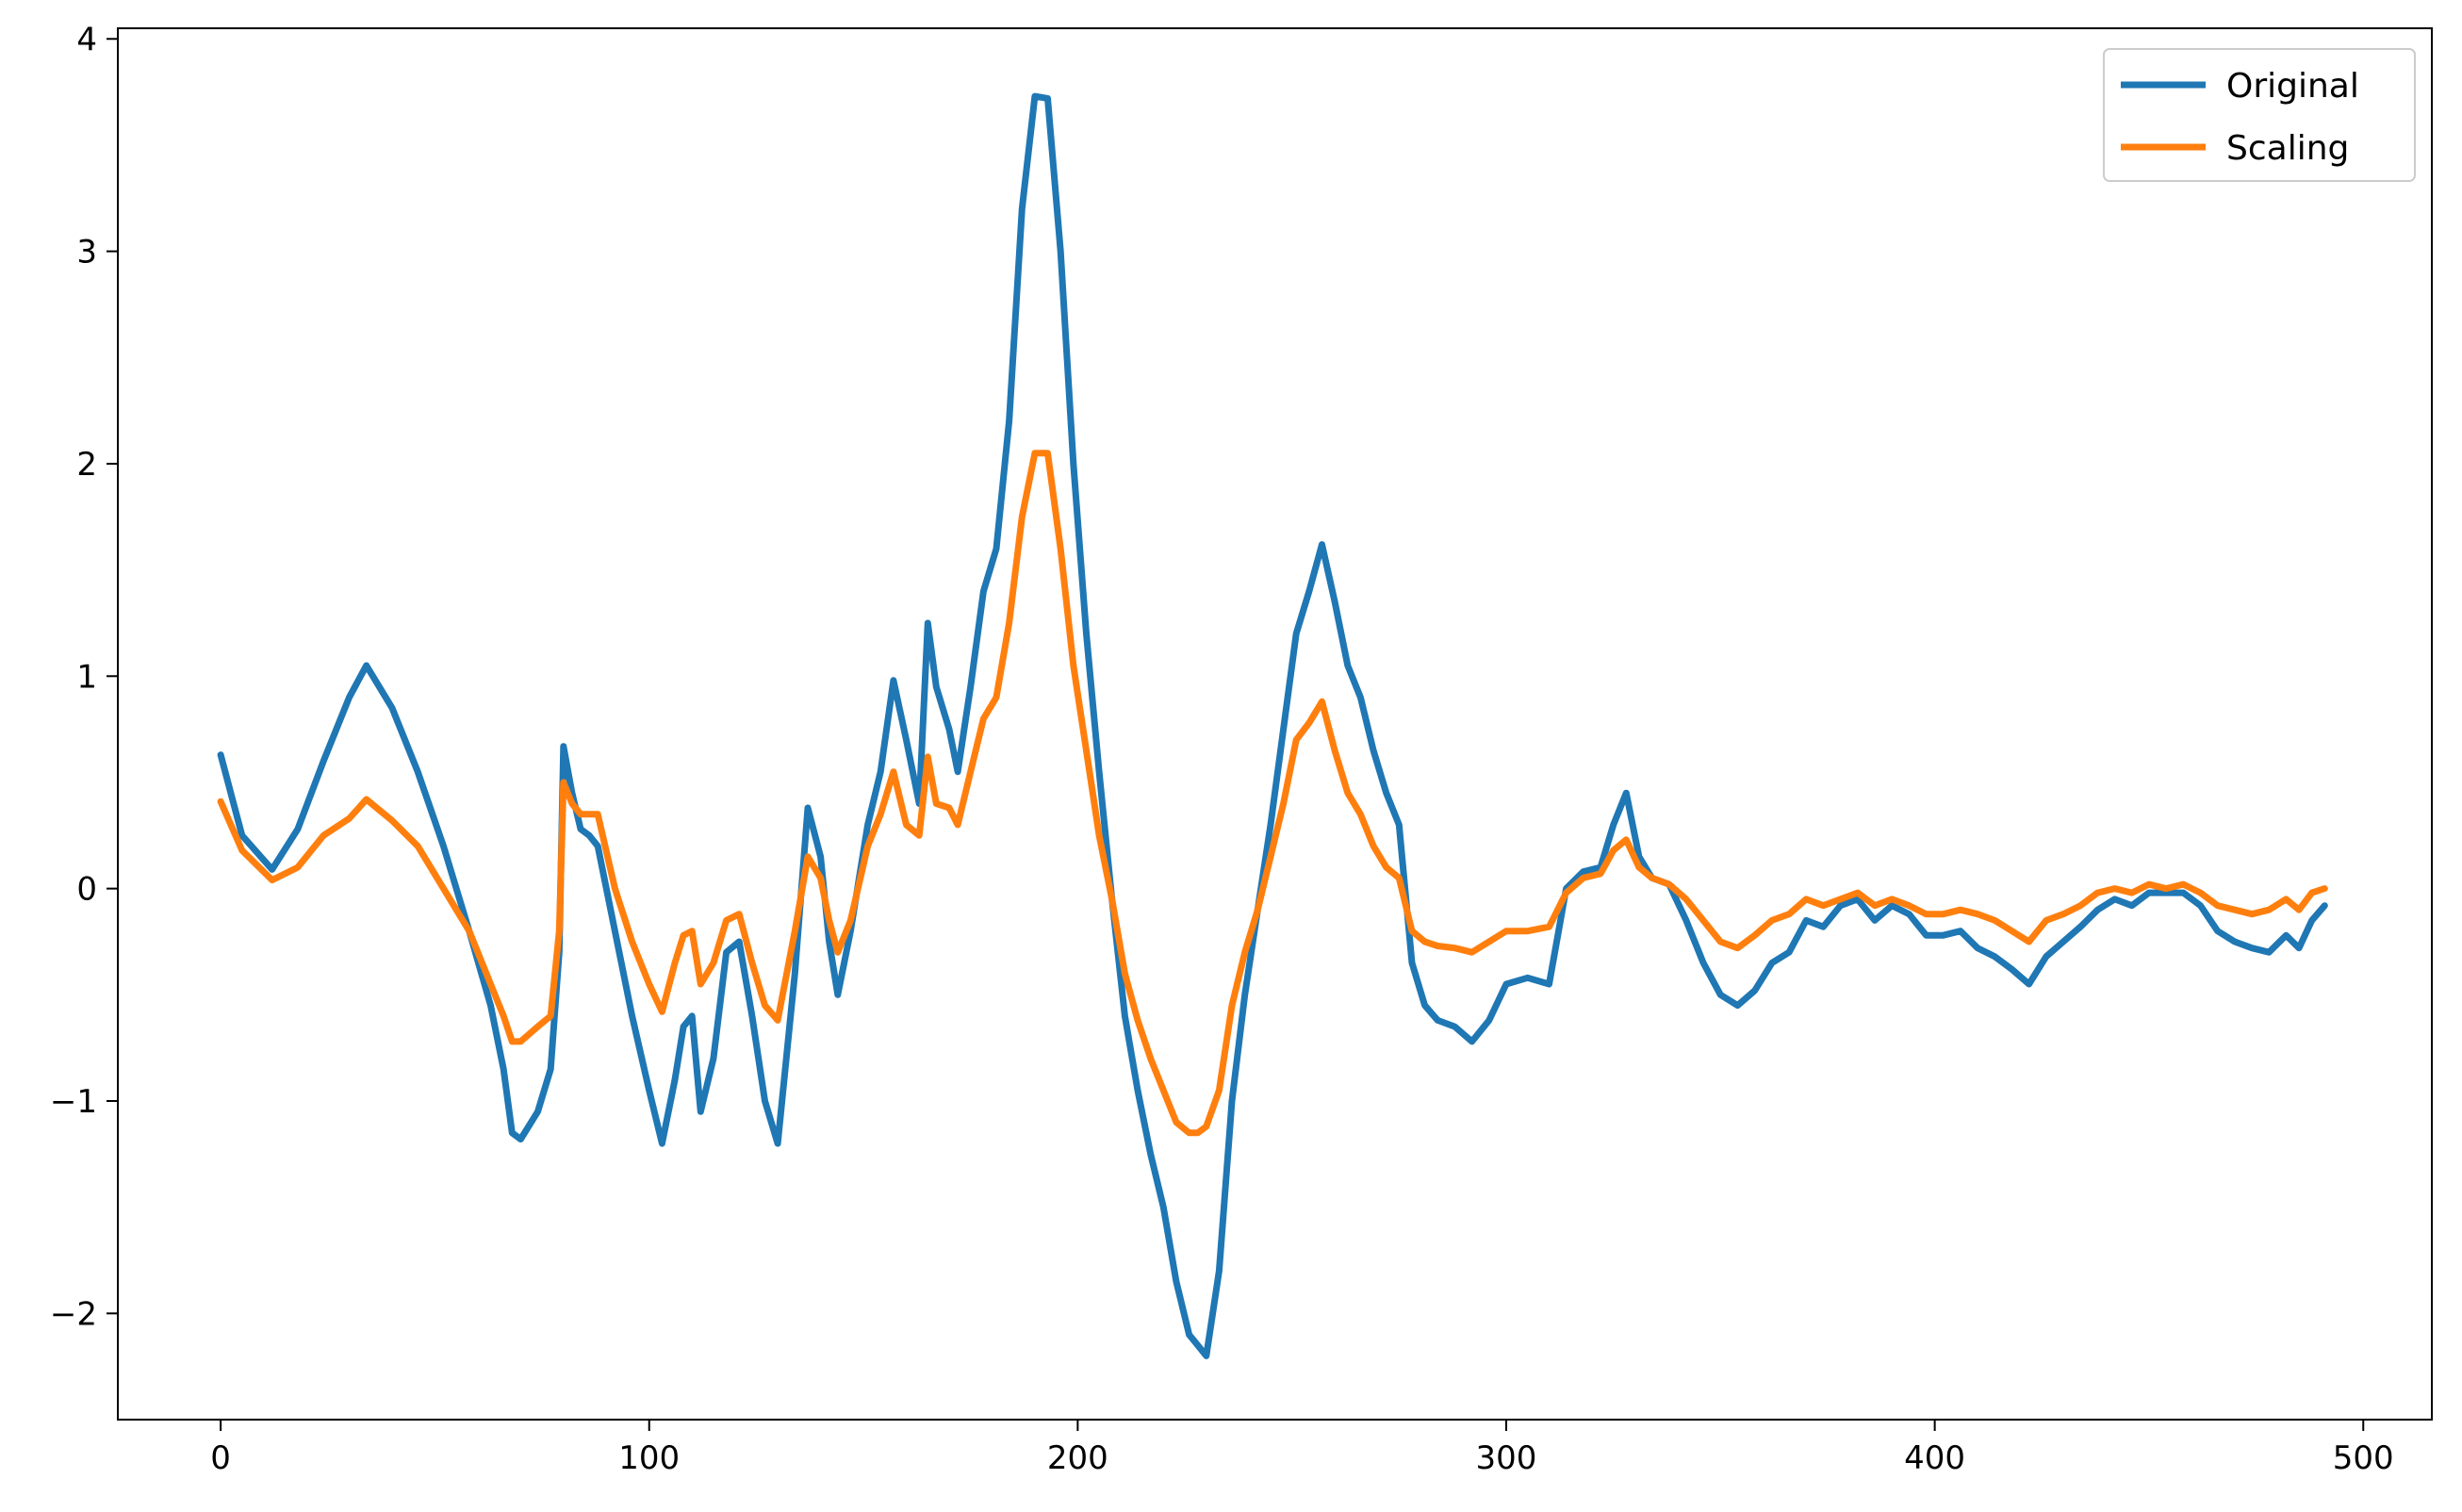 The height and width of the screenshot is (1512, 2462). What do you see at coordinates (221, 1458) in the screenshot?
I see `x-tick-label: 0` at bounding box center [221, 1458].